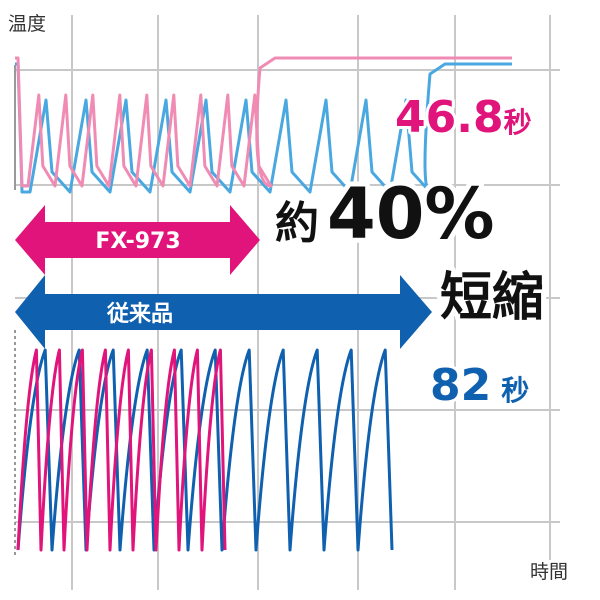  I want to click on x-axis-label: 時間, so click(549, 572).